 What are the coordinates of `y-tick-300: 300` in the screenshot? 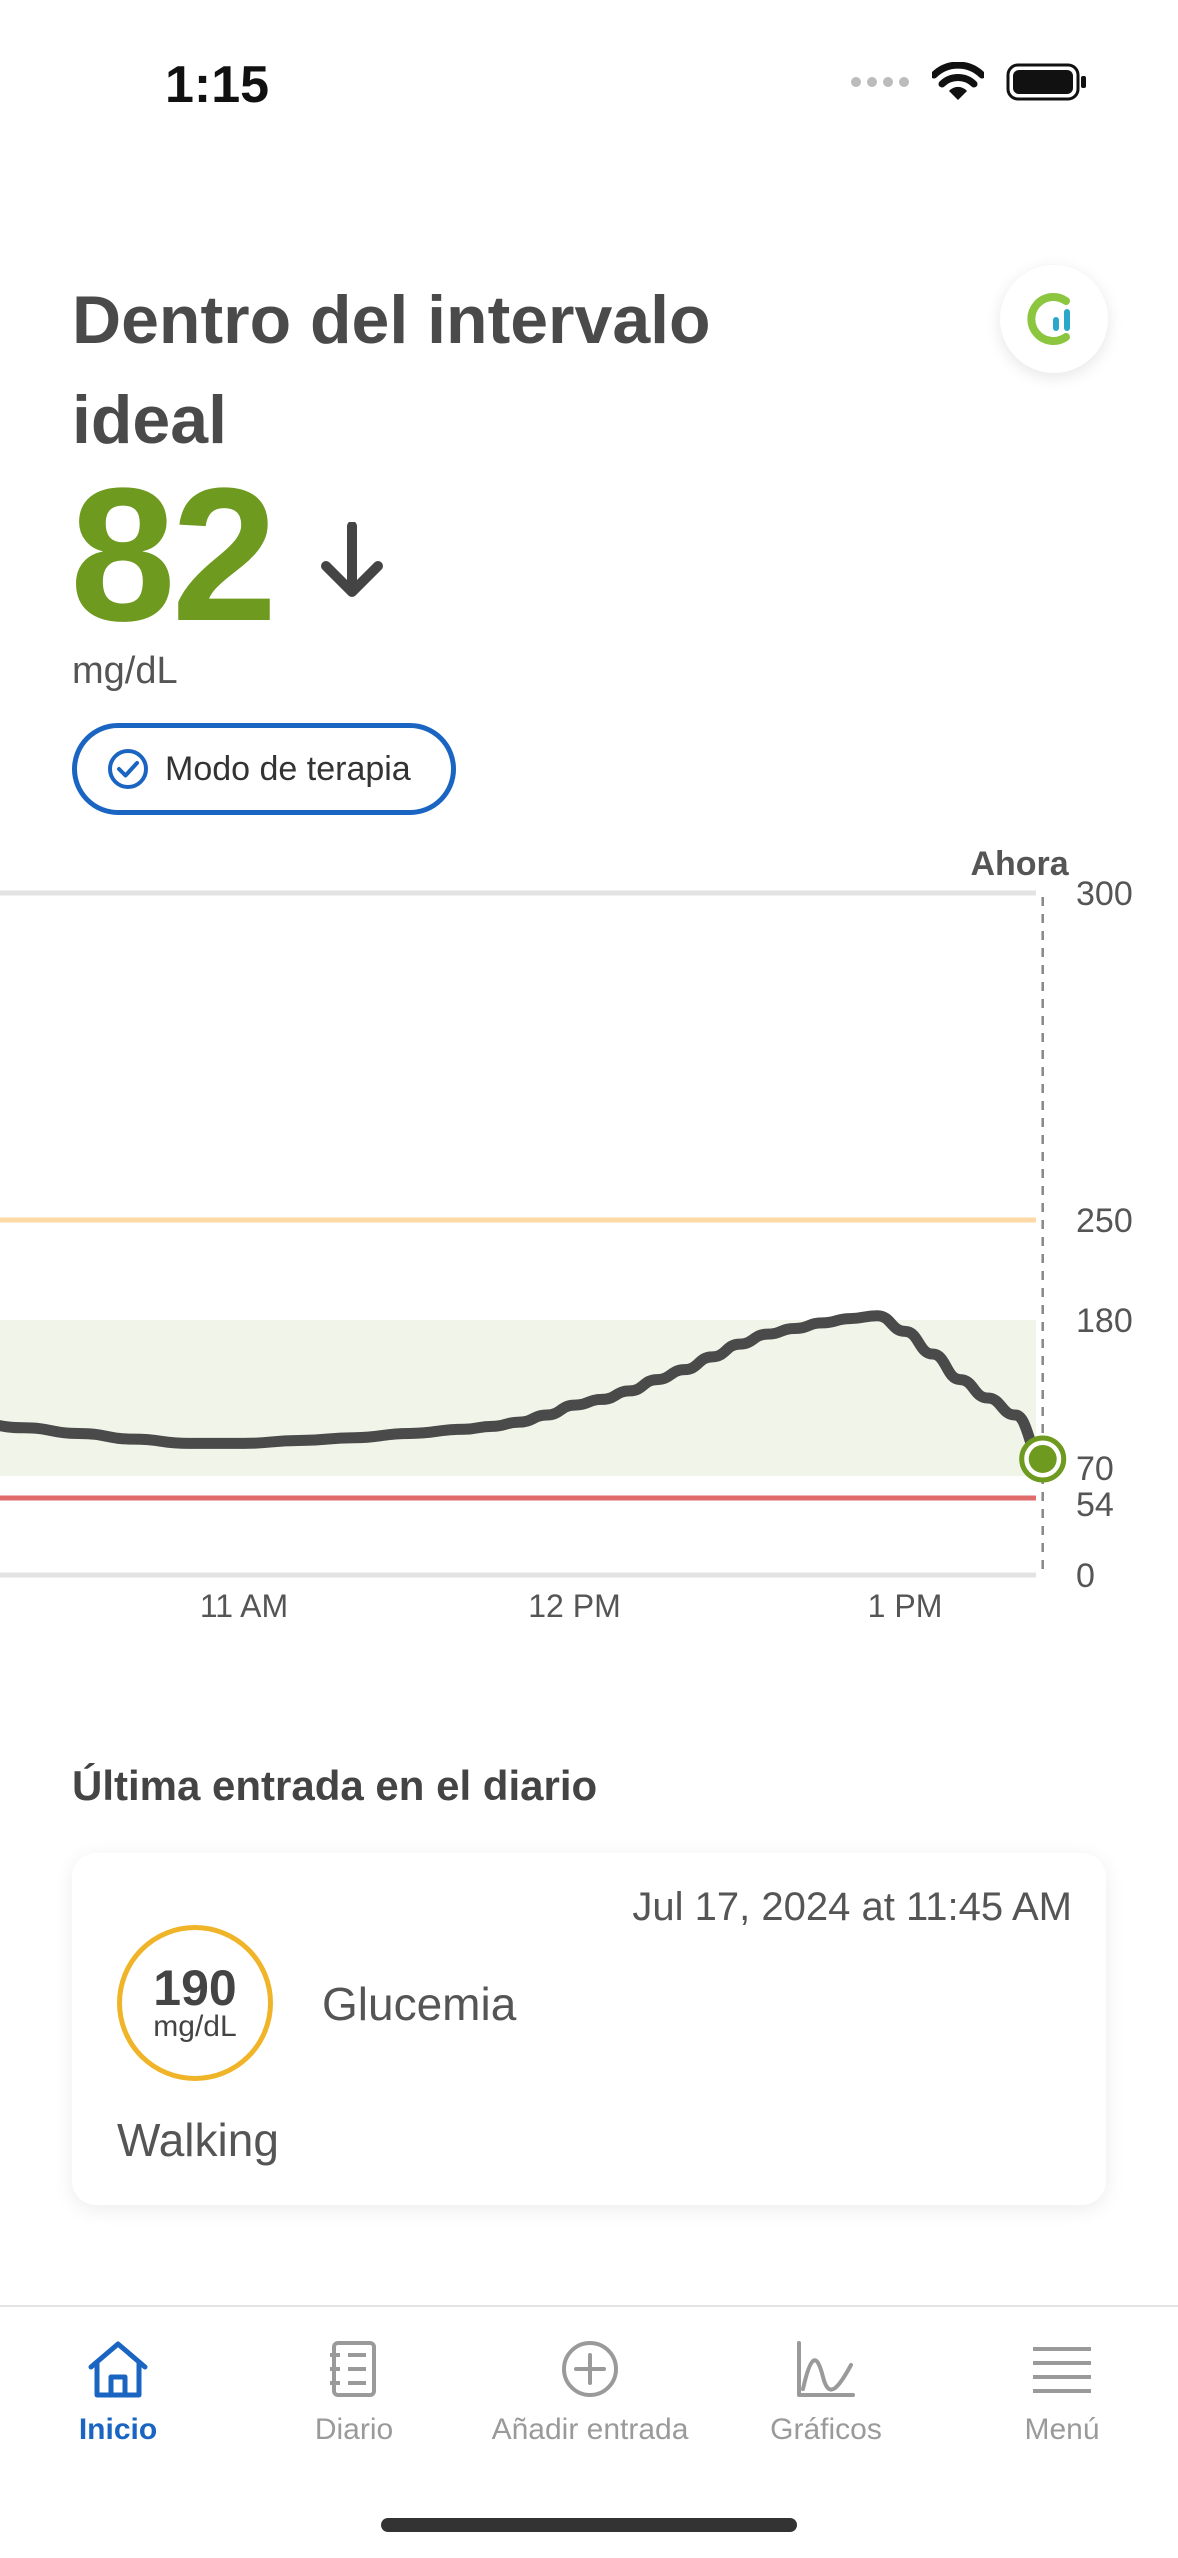 It's located at (1104, 894).